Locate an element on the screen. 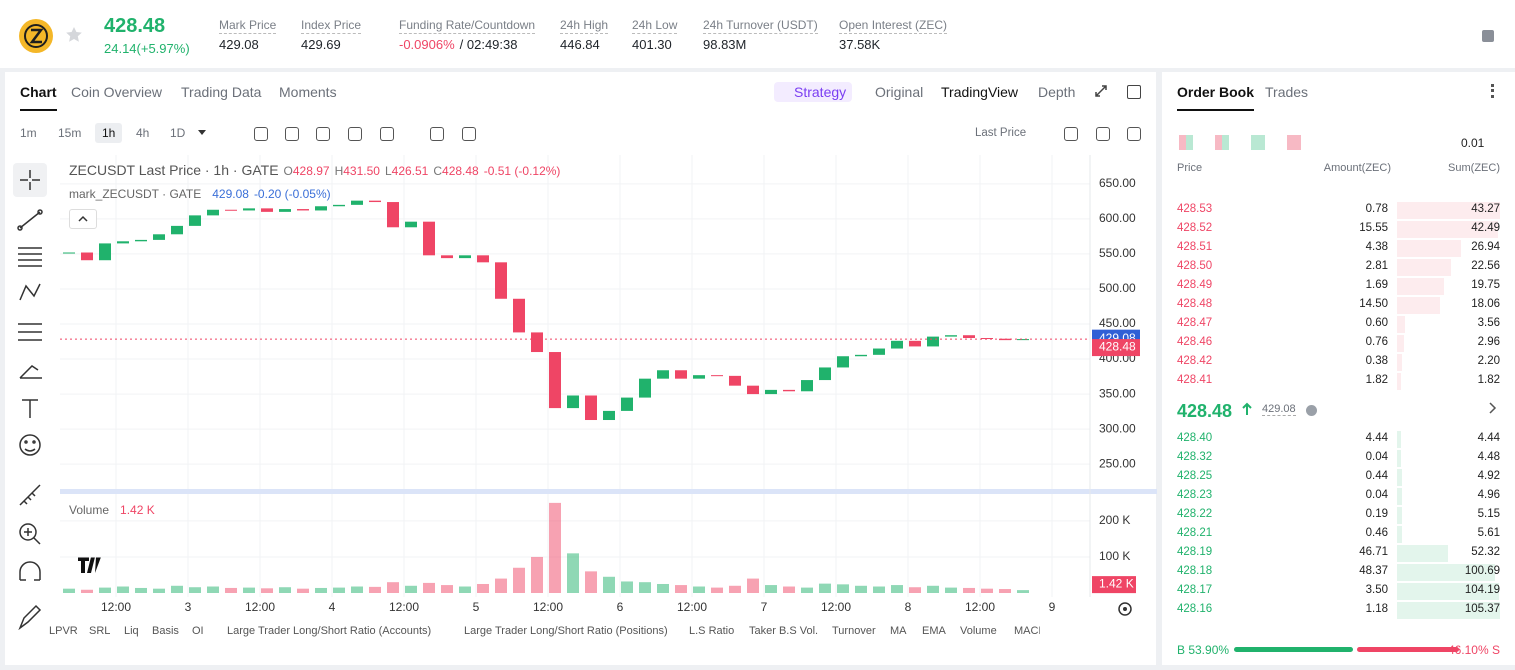 The image size is (1515, 670). ob-price: 428.46 is located at coordinates (1195, 342).